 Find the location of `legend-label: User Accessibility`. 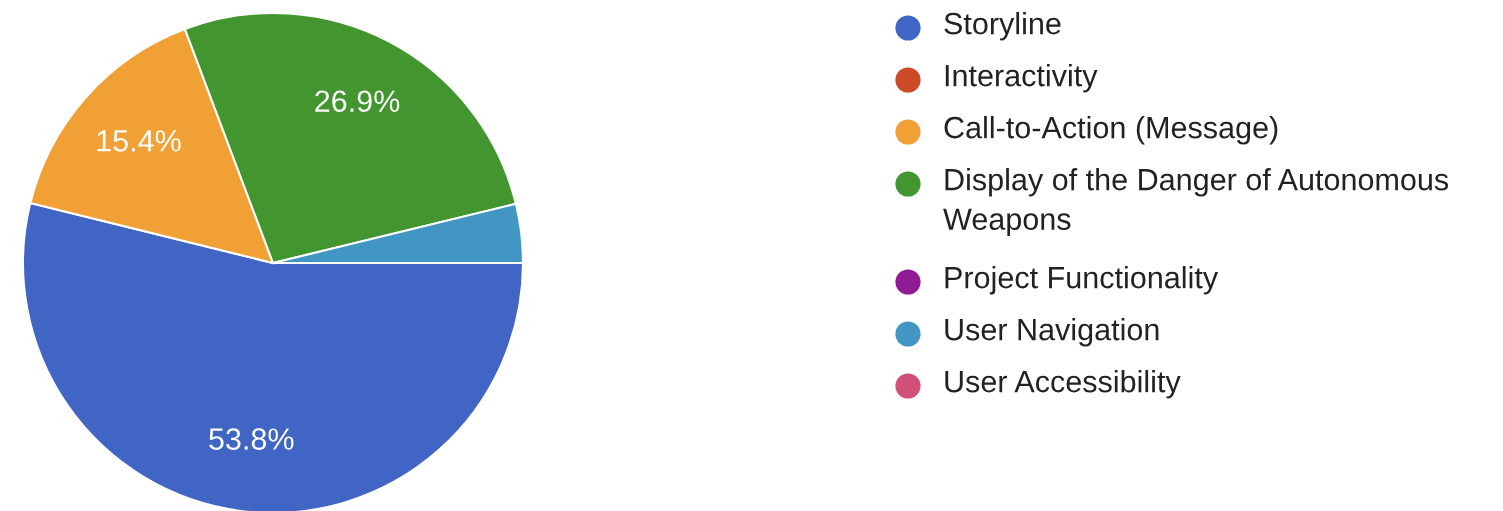

legend-label: User Accessibility is located at coordinates (1063, 384).